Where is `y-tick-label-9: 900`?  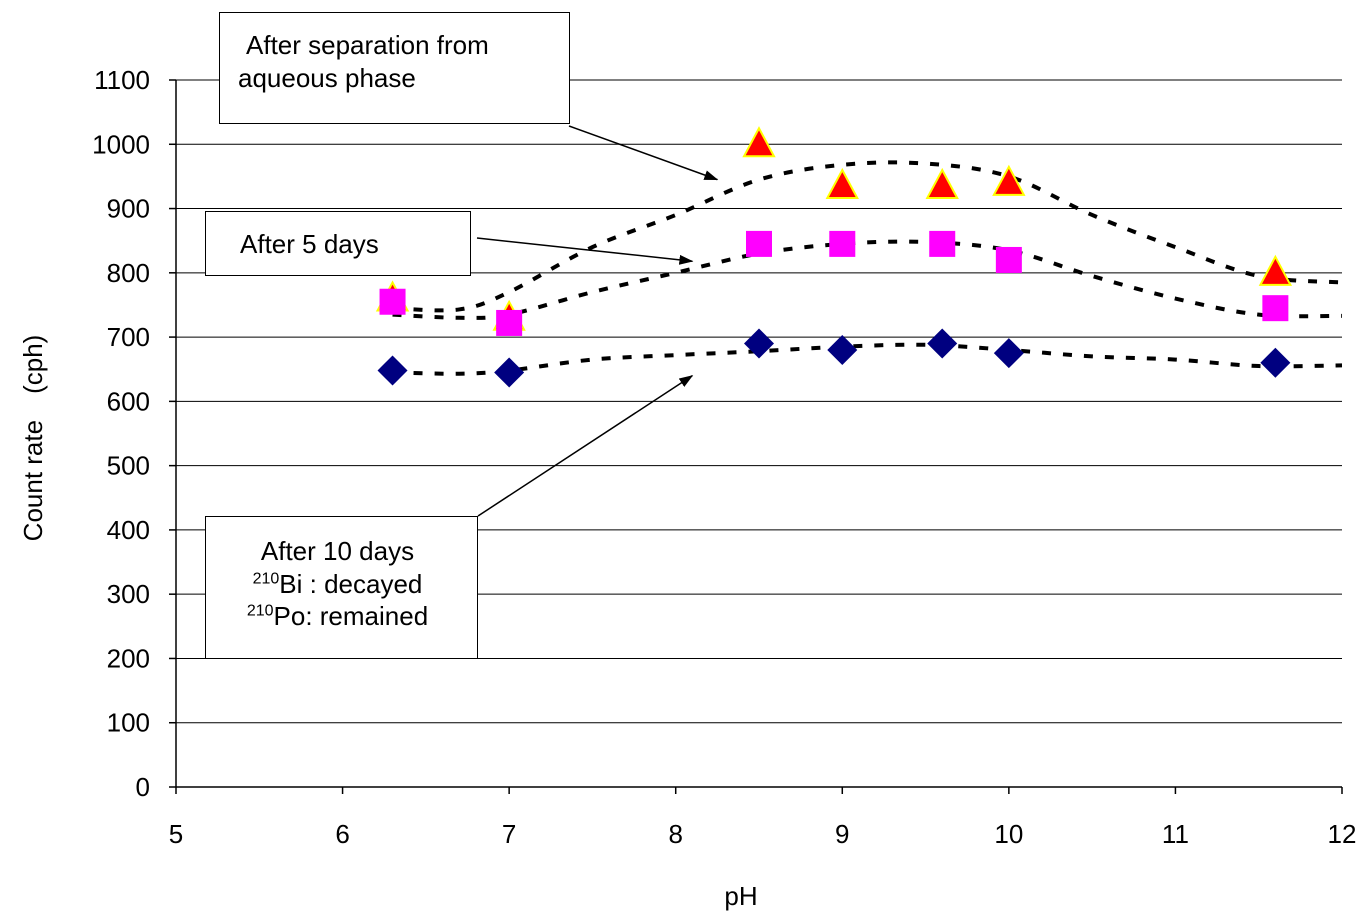 y-tick-label-9: 900 is located at coordinates (128, 209).